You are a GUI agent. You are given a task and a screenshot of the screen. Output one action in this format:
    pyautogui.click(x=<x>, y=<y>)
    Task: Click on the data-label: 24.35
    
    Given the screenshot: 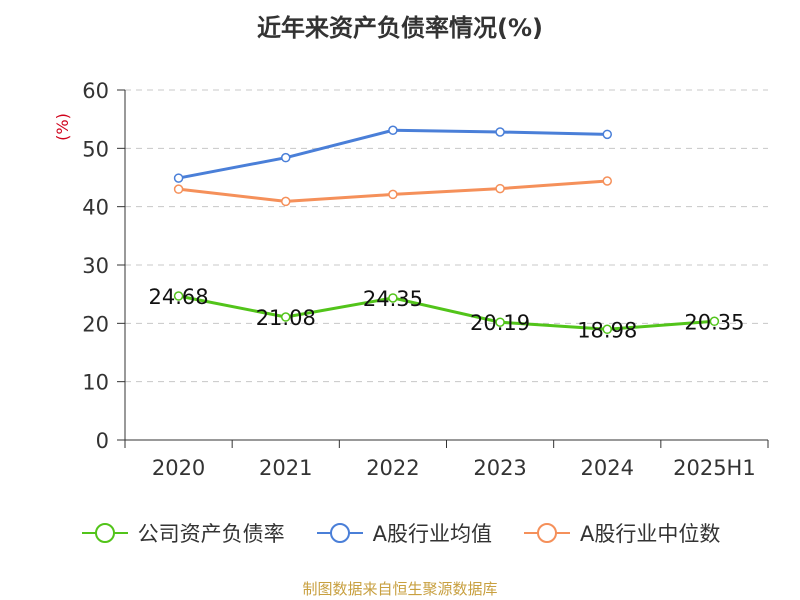 What is the action you would take?
    pyautogui.click(x=393, y=299)
    